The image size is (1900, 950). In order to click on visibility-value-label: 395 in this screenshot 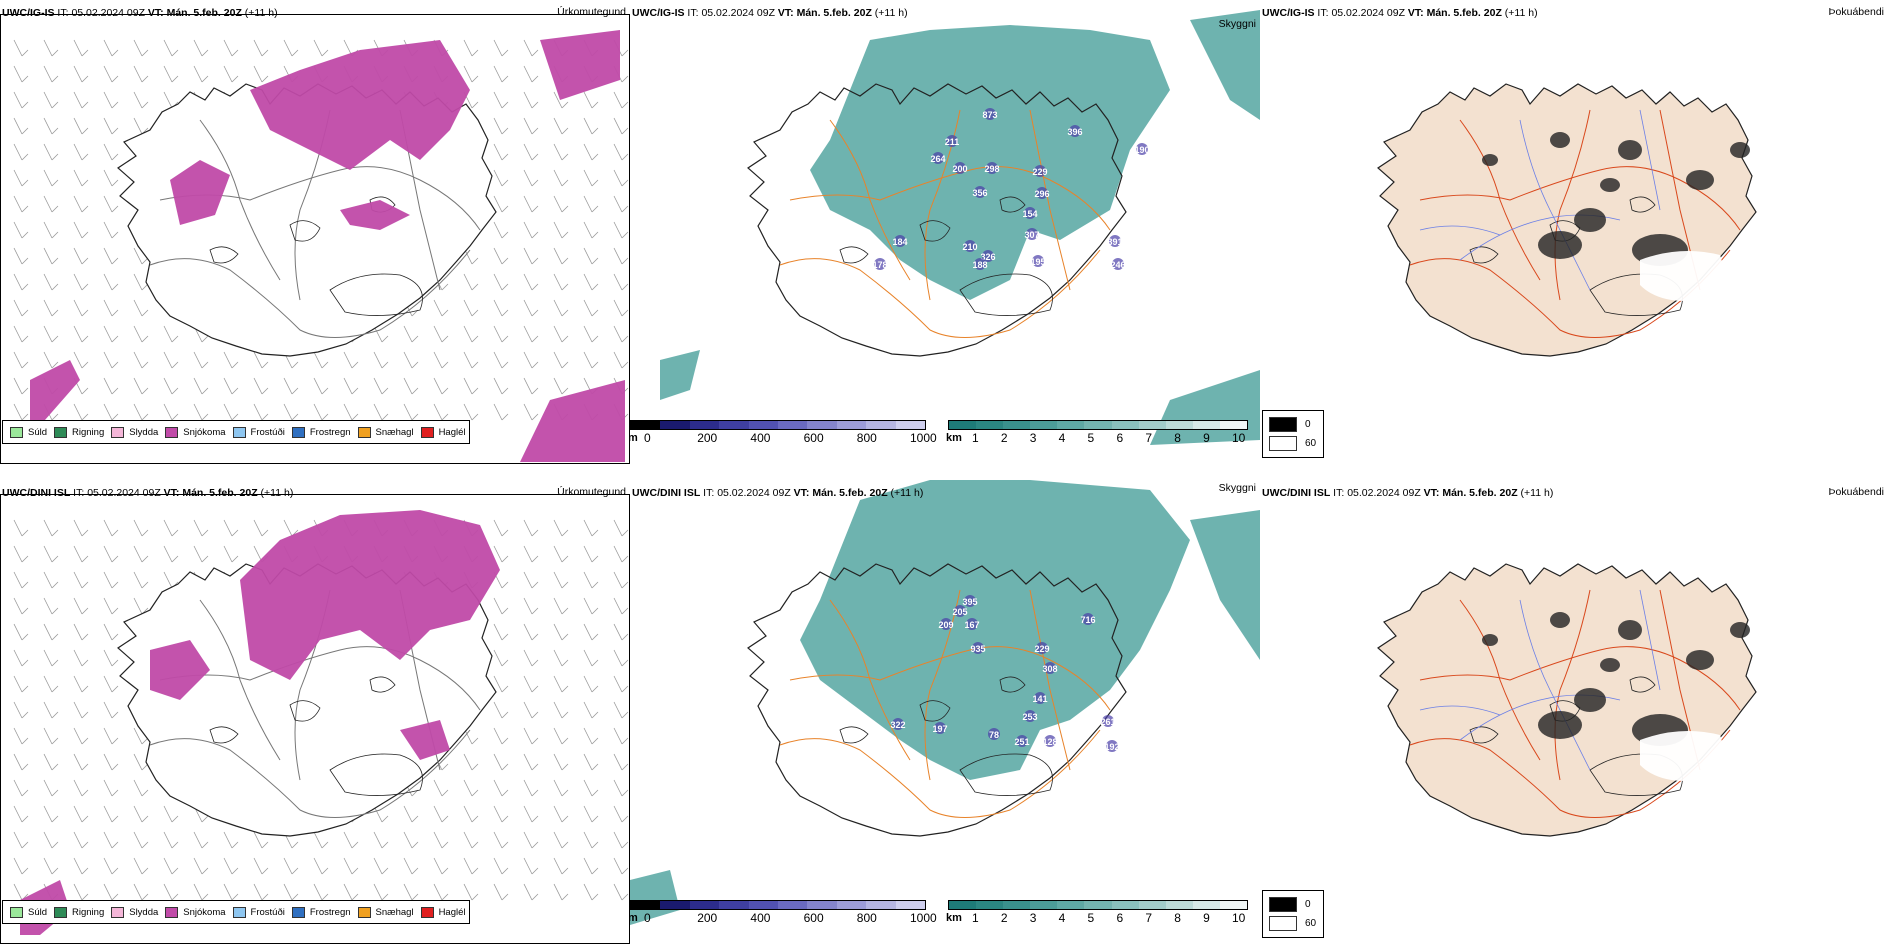, I will do `click(969, 602)`.